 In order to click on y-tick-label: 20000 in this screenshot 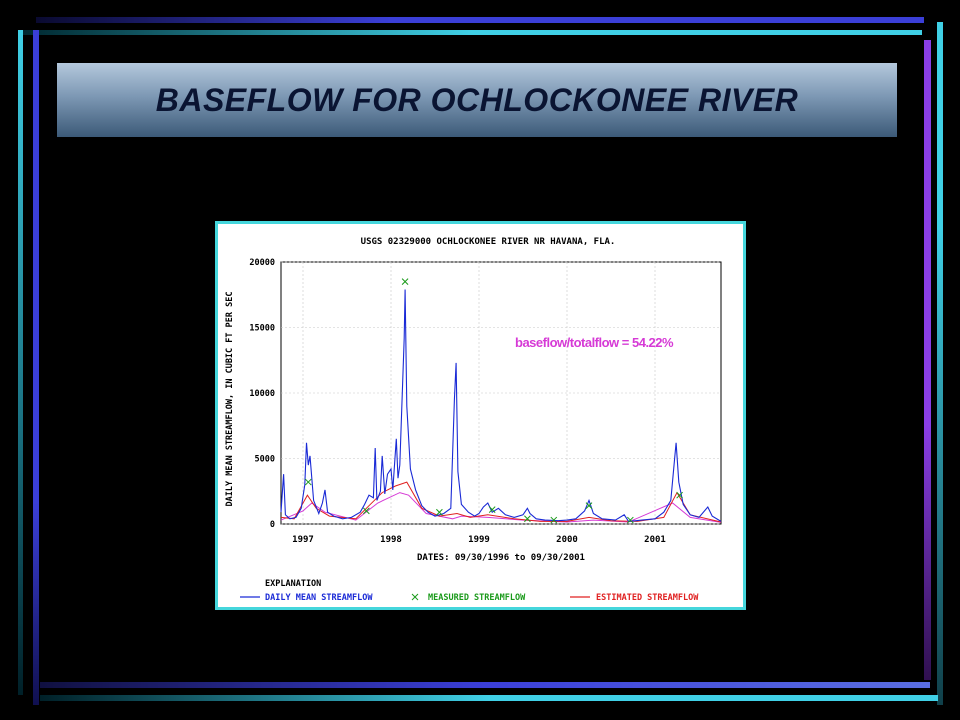, I will do `click(262, 263)`.